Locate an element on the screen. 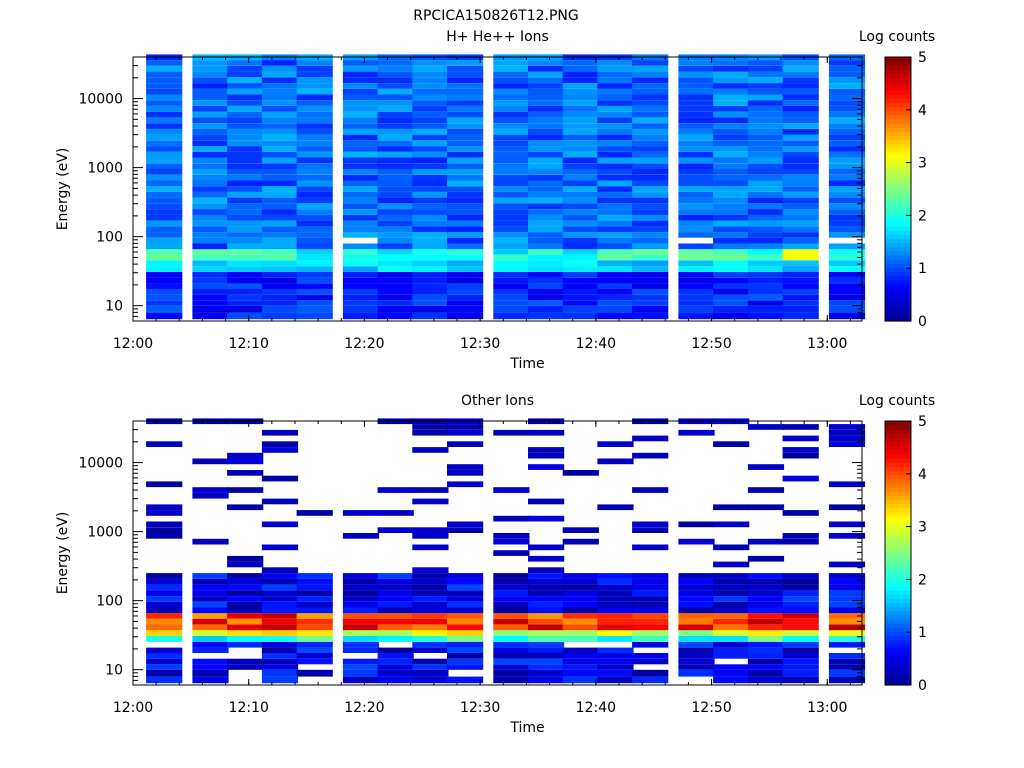  x-tick-label: 12:10 is located at coordinates (249, 344).